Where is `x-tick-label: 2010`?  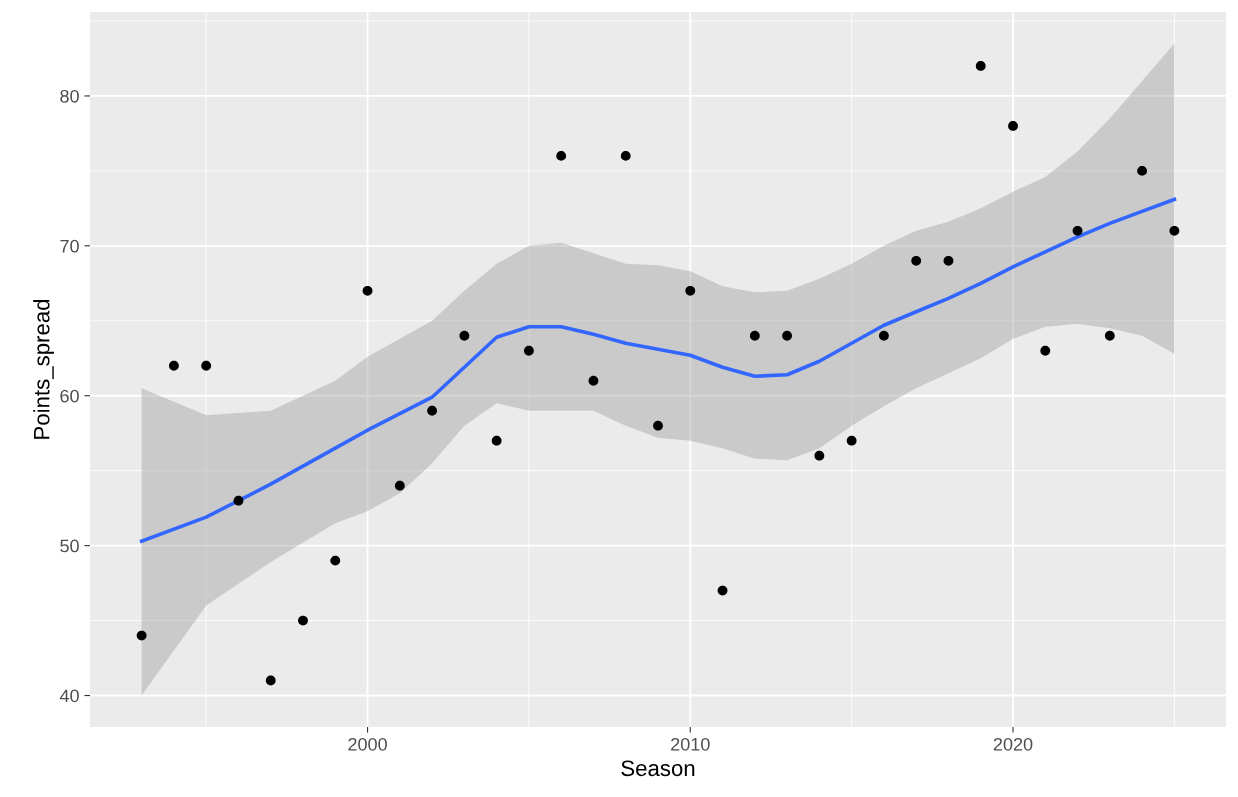
x-tick-label: 2010 is located at coordinates (690, 744).